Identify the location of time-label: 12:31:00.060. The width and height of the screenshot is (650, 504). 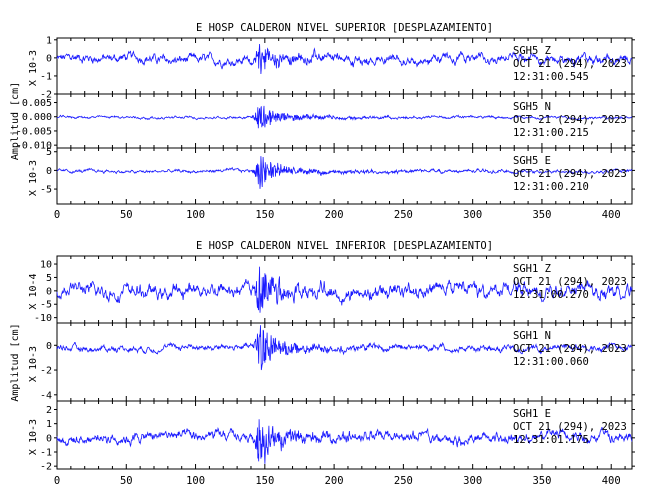
(551, 362).